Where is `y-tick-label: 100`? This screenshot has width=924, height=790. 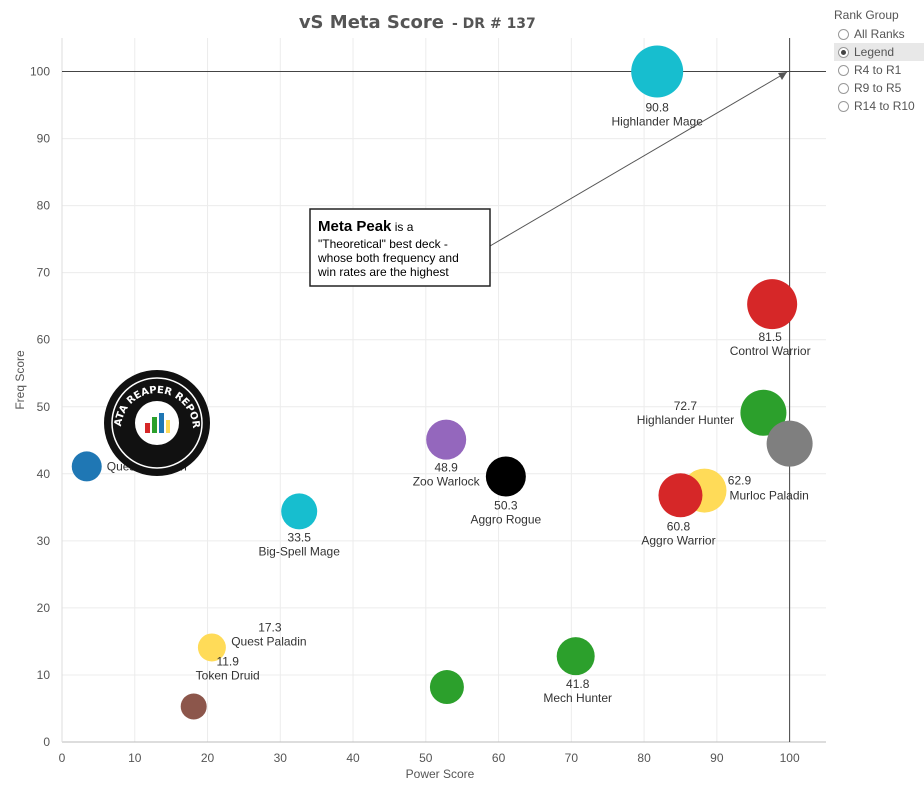
y-tick-label: 100 is located at coordinates (40, 72).